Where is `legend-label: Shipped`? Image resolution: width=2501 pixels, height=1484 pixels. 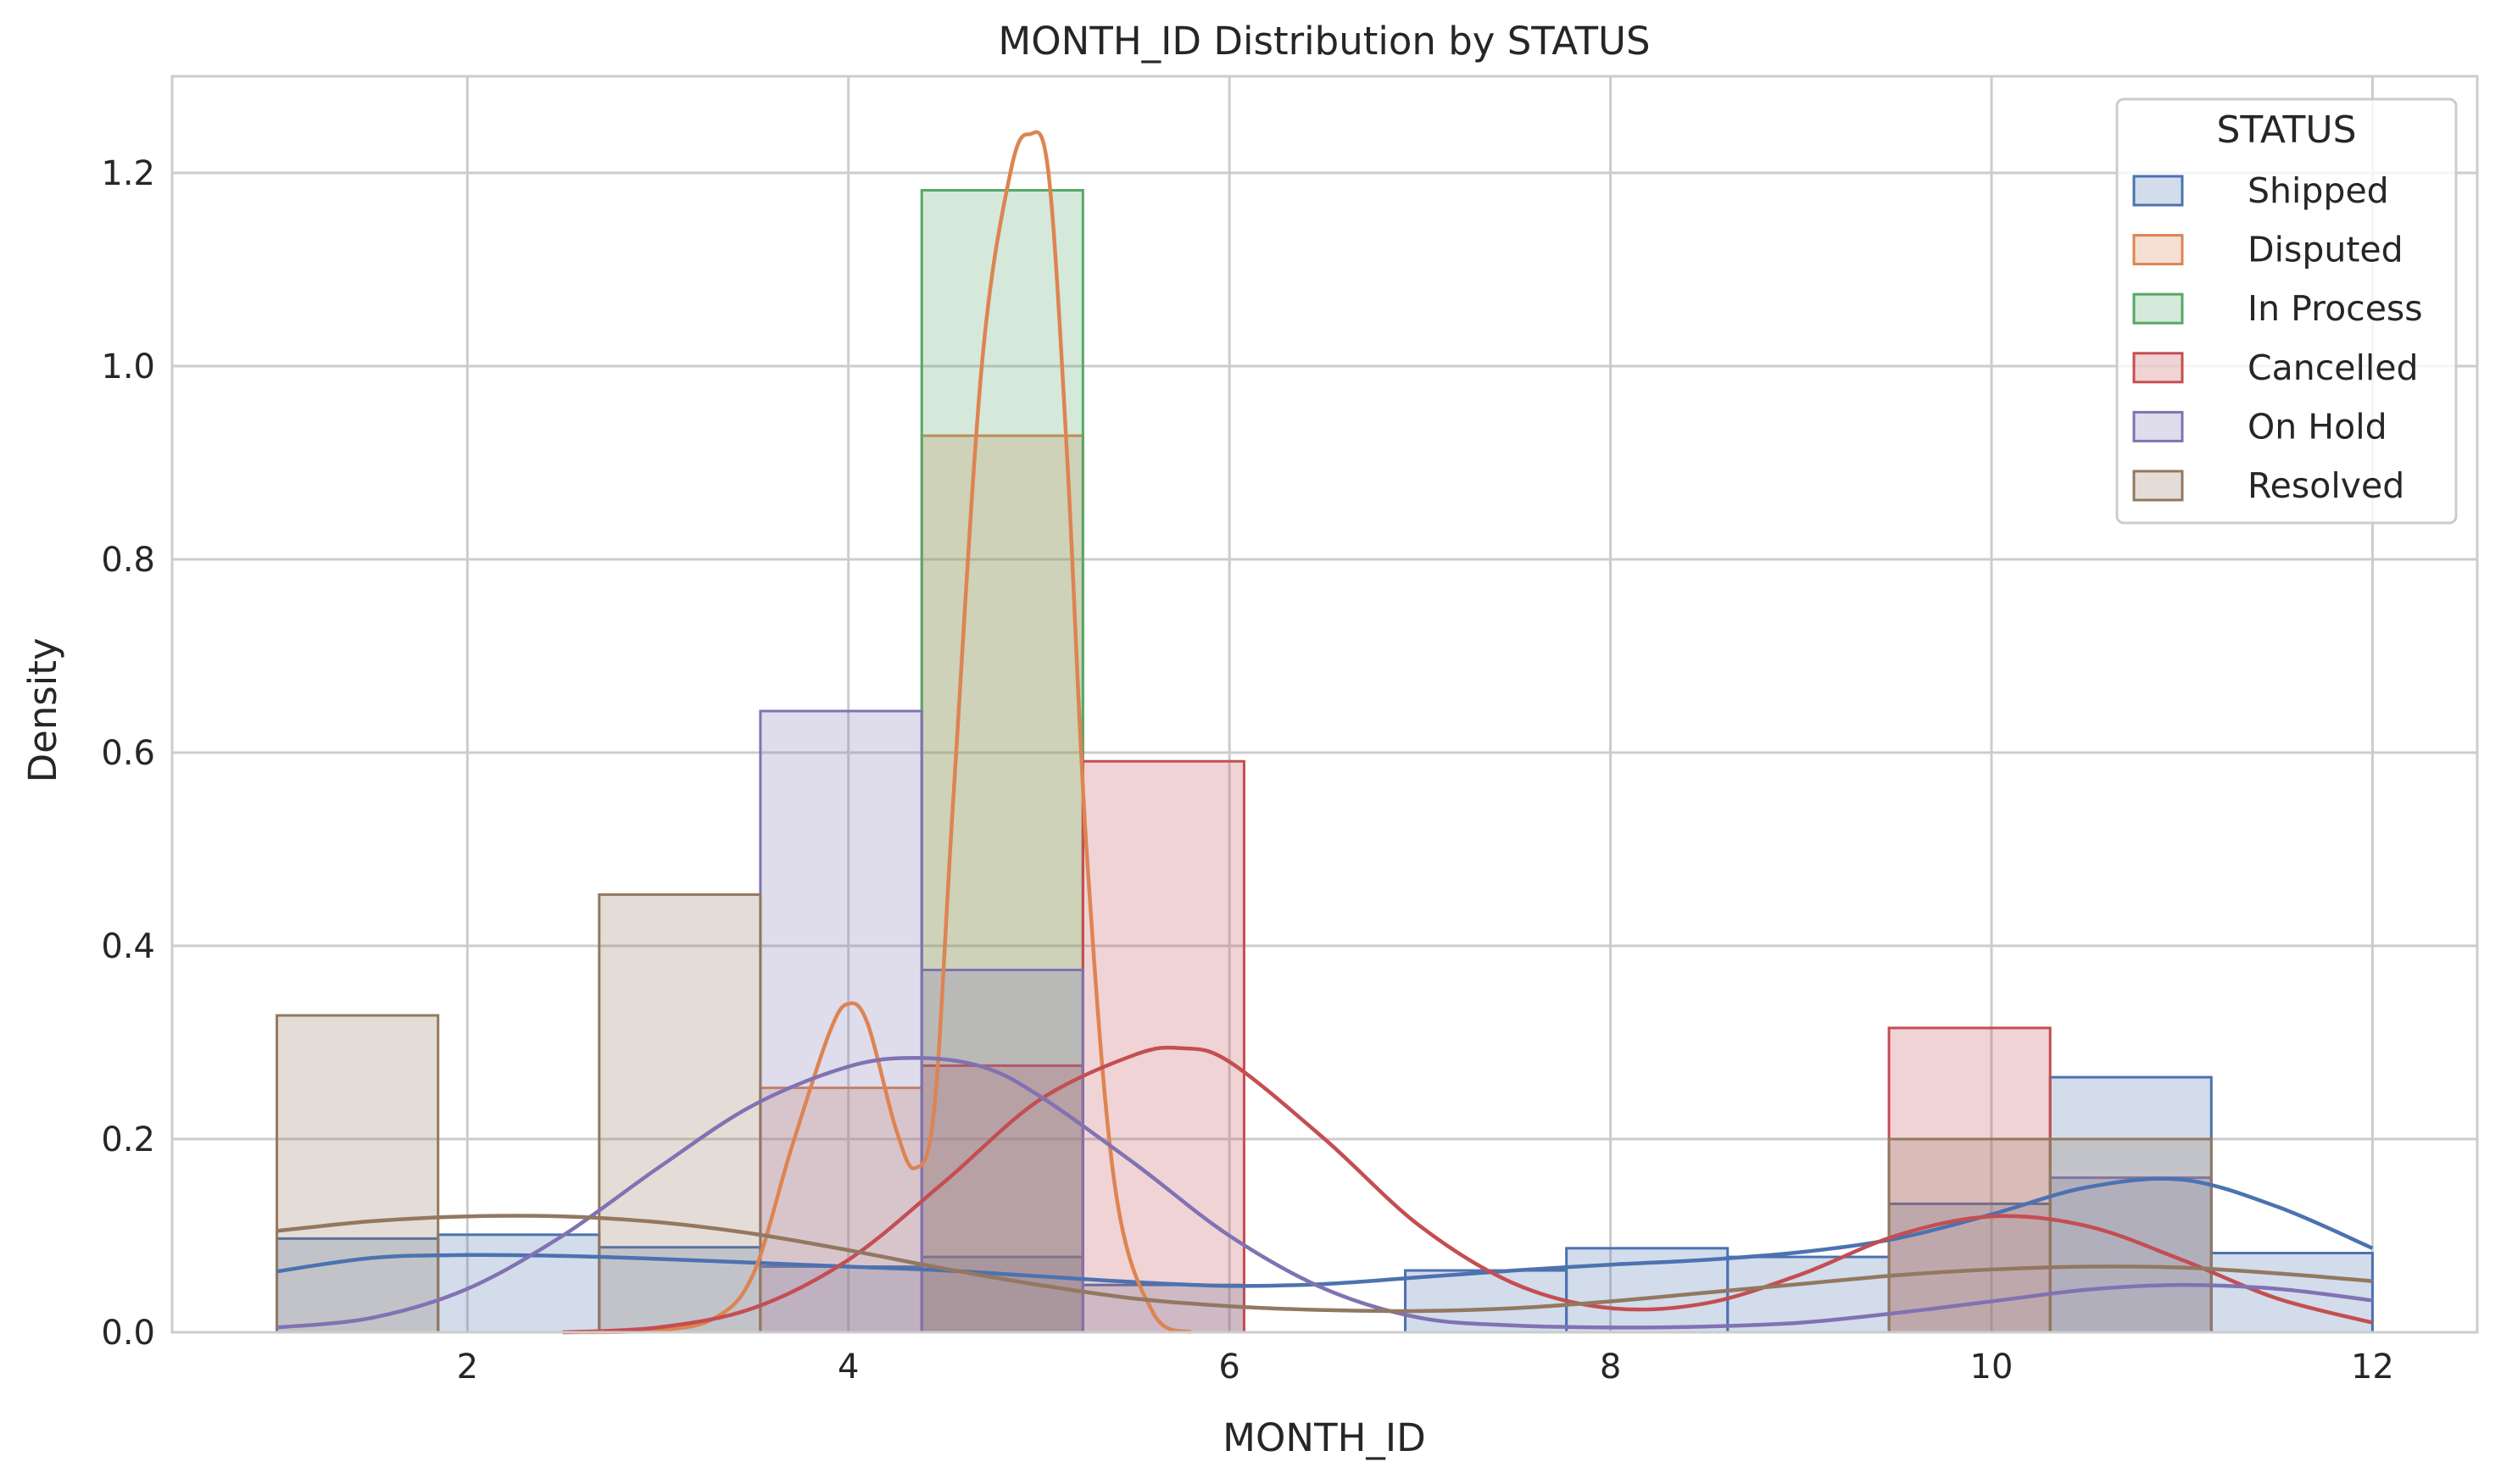
legend-label: Shipped is located at coordinates (2318, 191).